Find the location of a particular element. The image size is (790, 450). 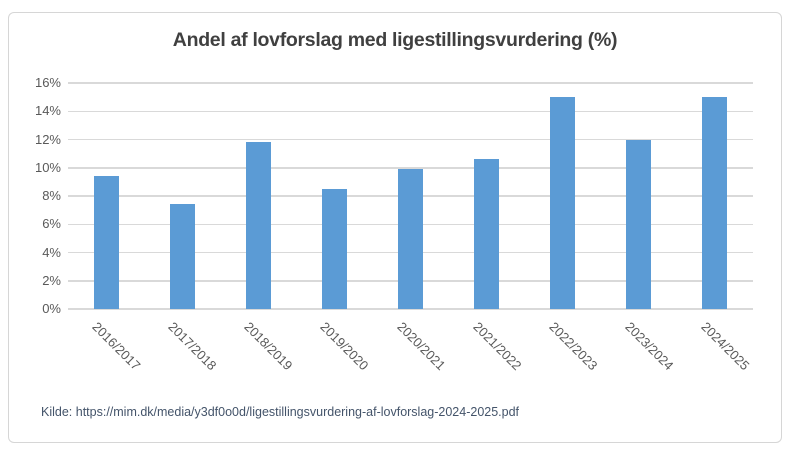

x-tick-label-2021/2022: 2021/2022 is located at coordinates (497, 346).